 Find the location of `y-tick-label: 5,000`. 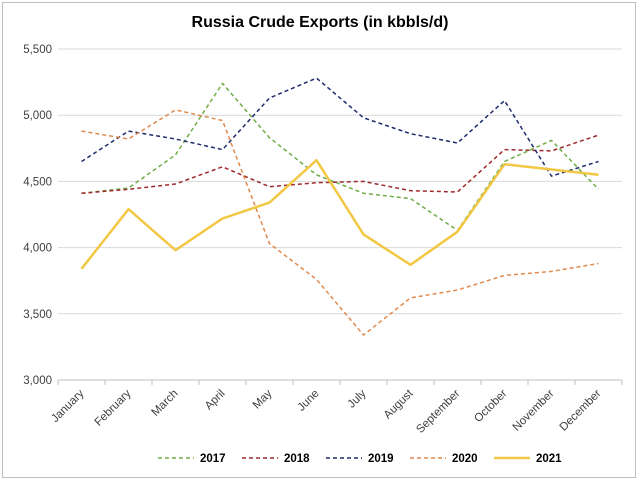

y-tick-label: 5,000 is located at coordinates (37, 116).